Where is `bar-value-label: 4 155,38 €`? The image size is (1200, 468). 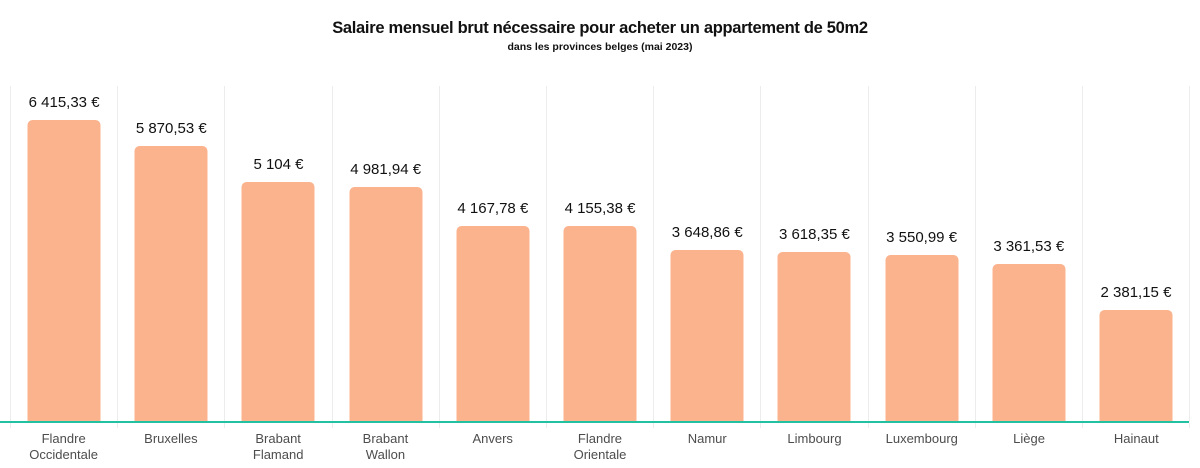 bar-value-label: 4 155,38 € is located at coordinates (600, 208).